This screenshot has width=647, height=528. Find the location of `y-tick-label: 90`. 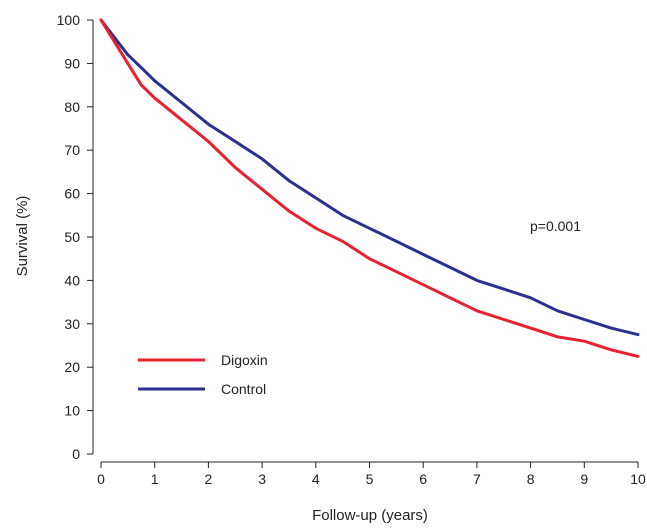

y-tick-label: 90 is located at coordinates (72, 63).